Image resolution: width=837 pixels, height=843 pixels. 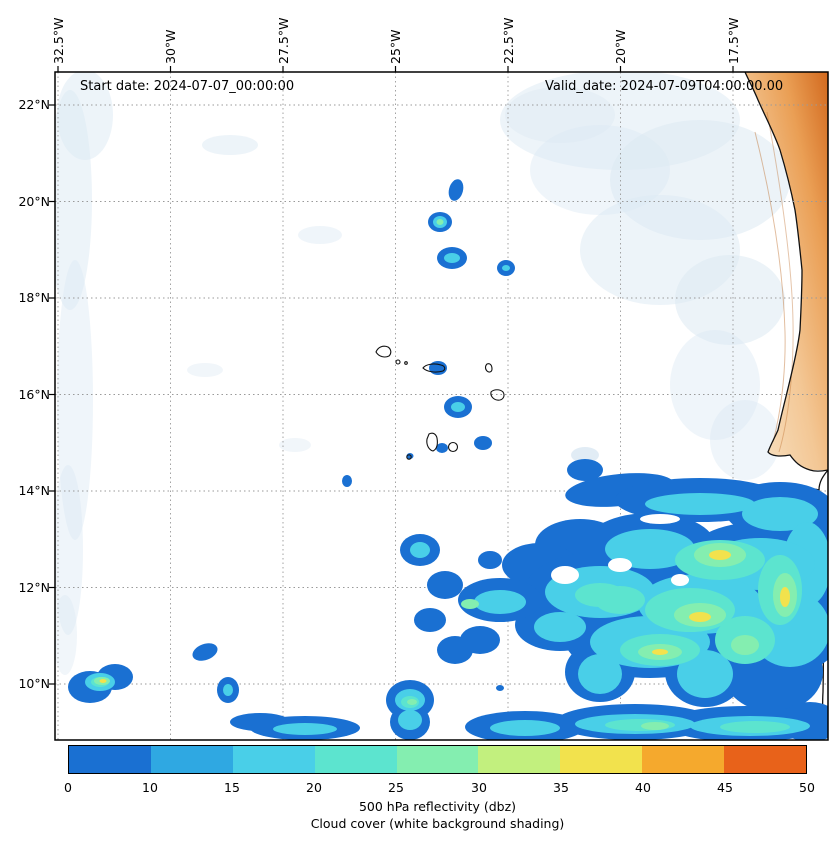 I want to click on y-tick-label: 14°N, so click(x=34, y=490).